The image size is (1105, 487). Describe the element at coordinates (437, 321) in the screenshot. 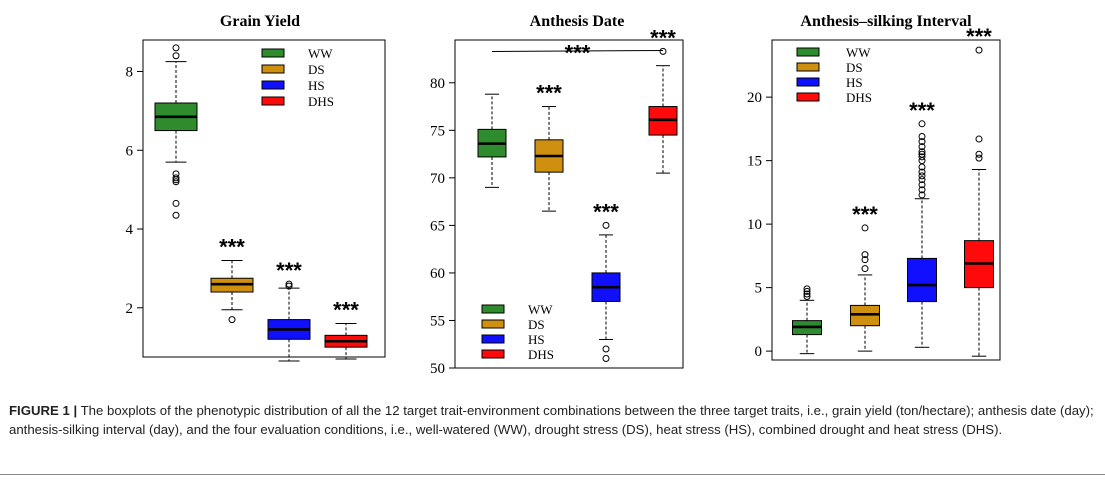

I see `y-tick-label: 55` at that location.